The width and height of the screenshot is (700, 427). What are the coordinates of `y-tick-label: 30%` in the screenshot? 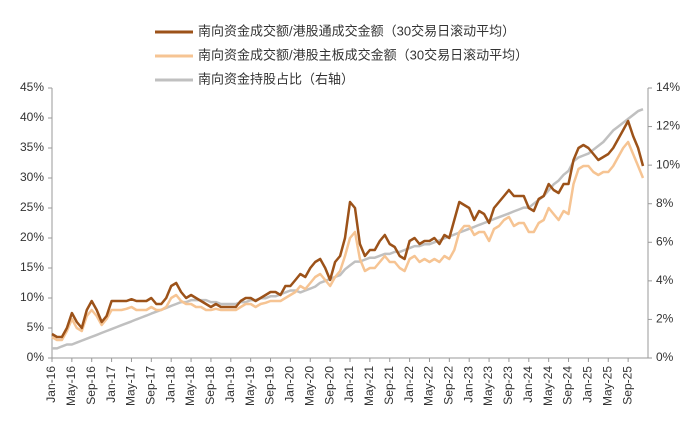 It's located at (32, 177).